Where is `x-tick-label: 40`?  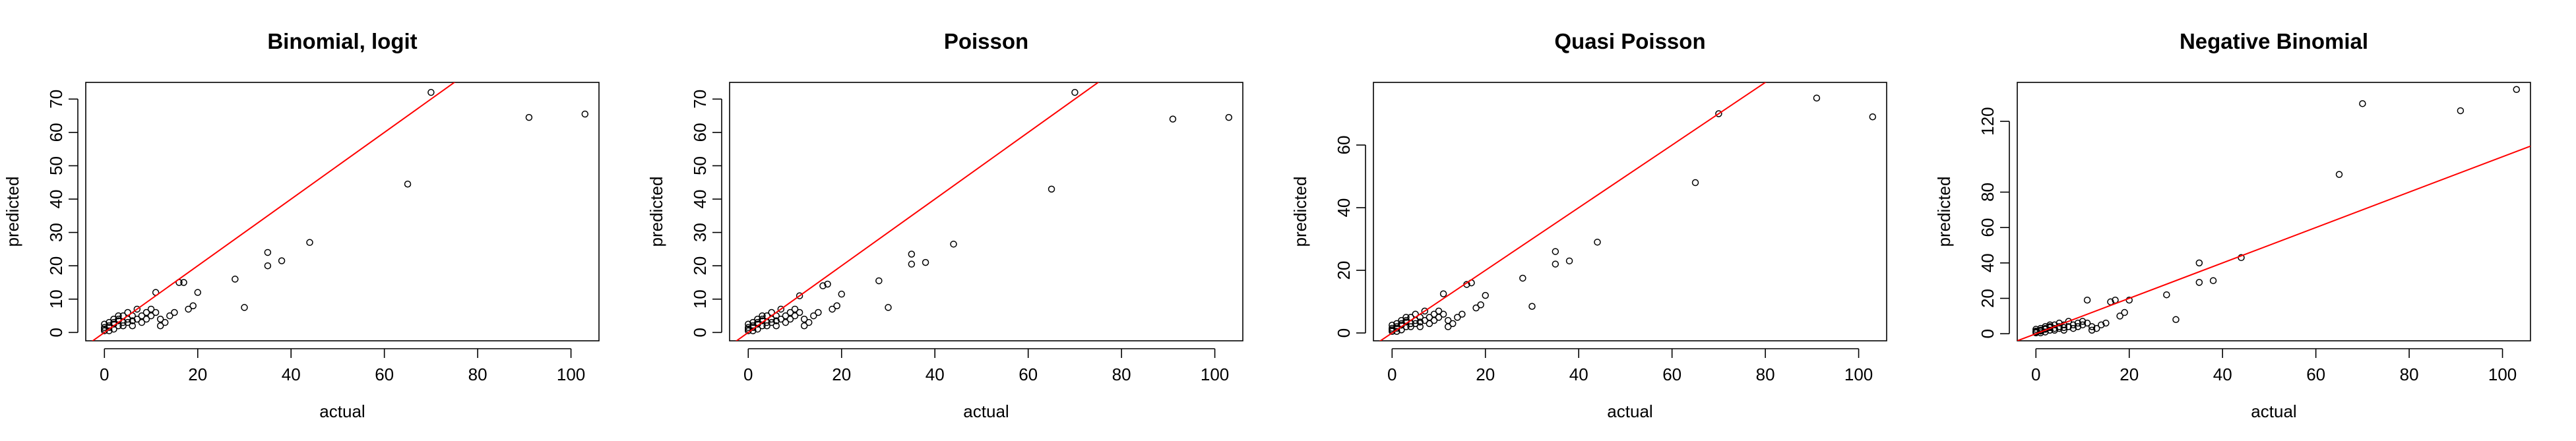 x-tick-label: 40 is located at coordinates (1578, 374).